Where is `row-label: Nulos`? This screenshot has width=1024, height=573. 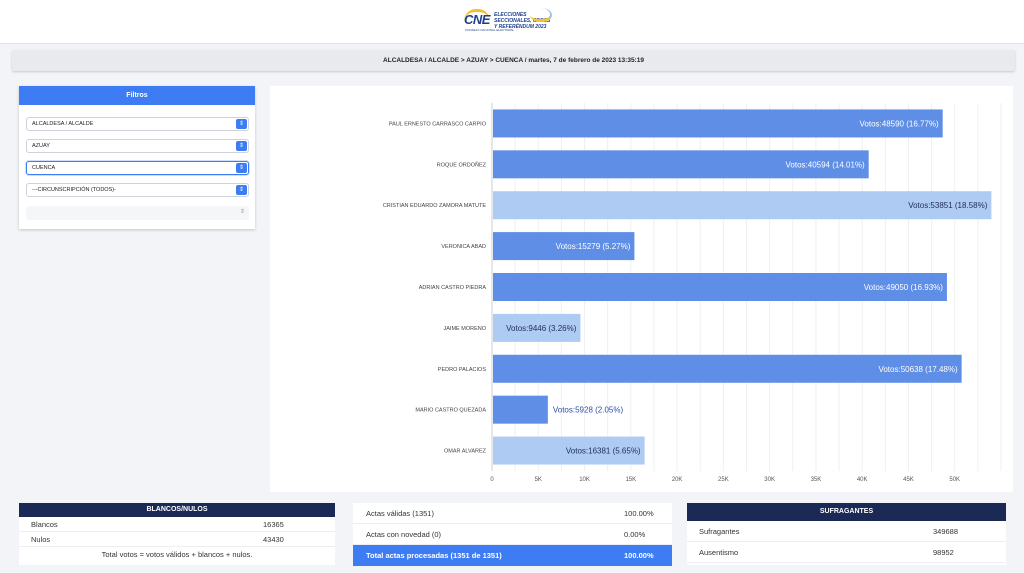 row-label: Nulos is located at coordinates (41, 539).